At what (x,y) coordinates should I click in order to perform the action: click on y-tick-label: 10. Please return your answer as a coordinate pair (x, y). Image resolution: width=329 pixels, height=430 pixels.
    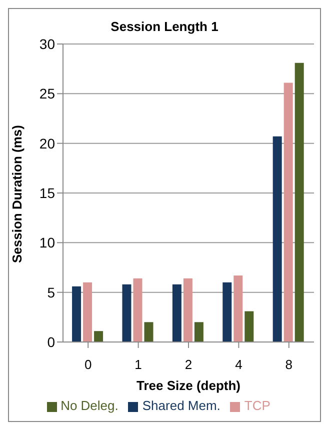
    Looking at the image, I should click on (47, 242).